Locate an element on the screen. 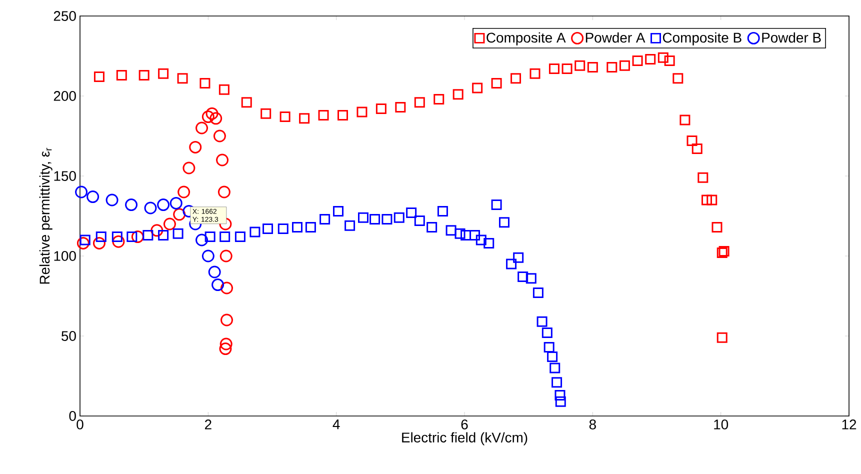 The width and height of the screenshot is (861, 474). legend-label: Composite B is located at coordinates (702, 39).